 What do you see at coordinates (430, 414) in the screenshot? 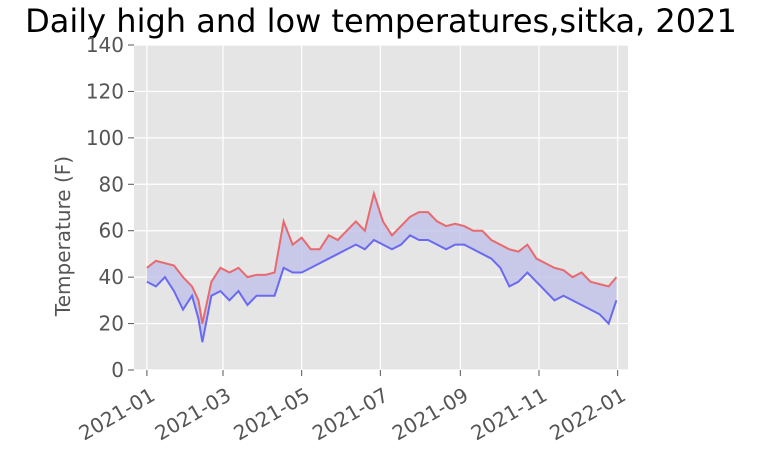
I see `x-tick-label: 2021-09` at bounding box center [430, 414].